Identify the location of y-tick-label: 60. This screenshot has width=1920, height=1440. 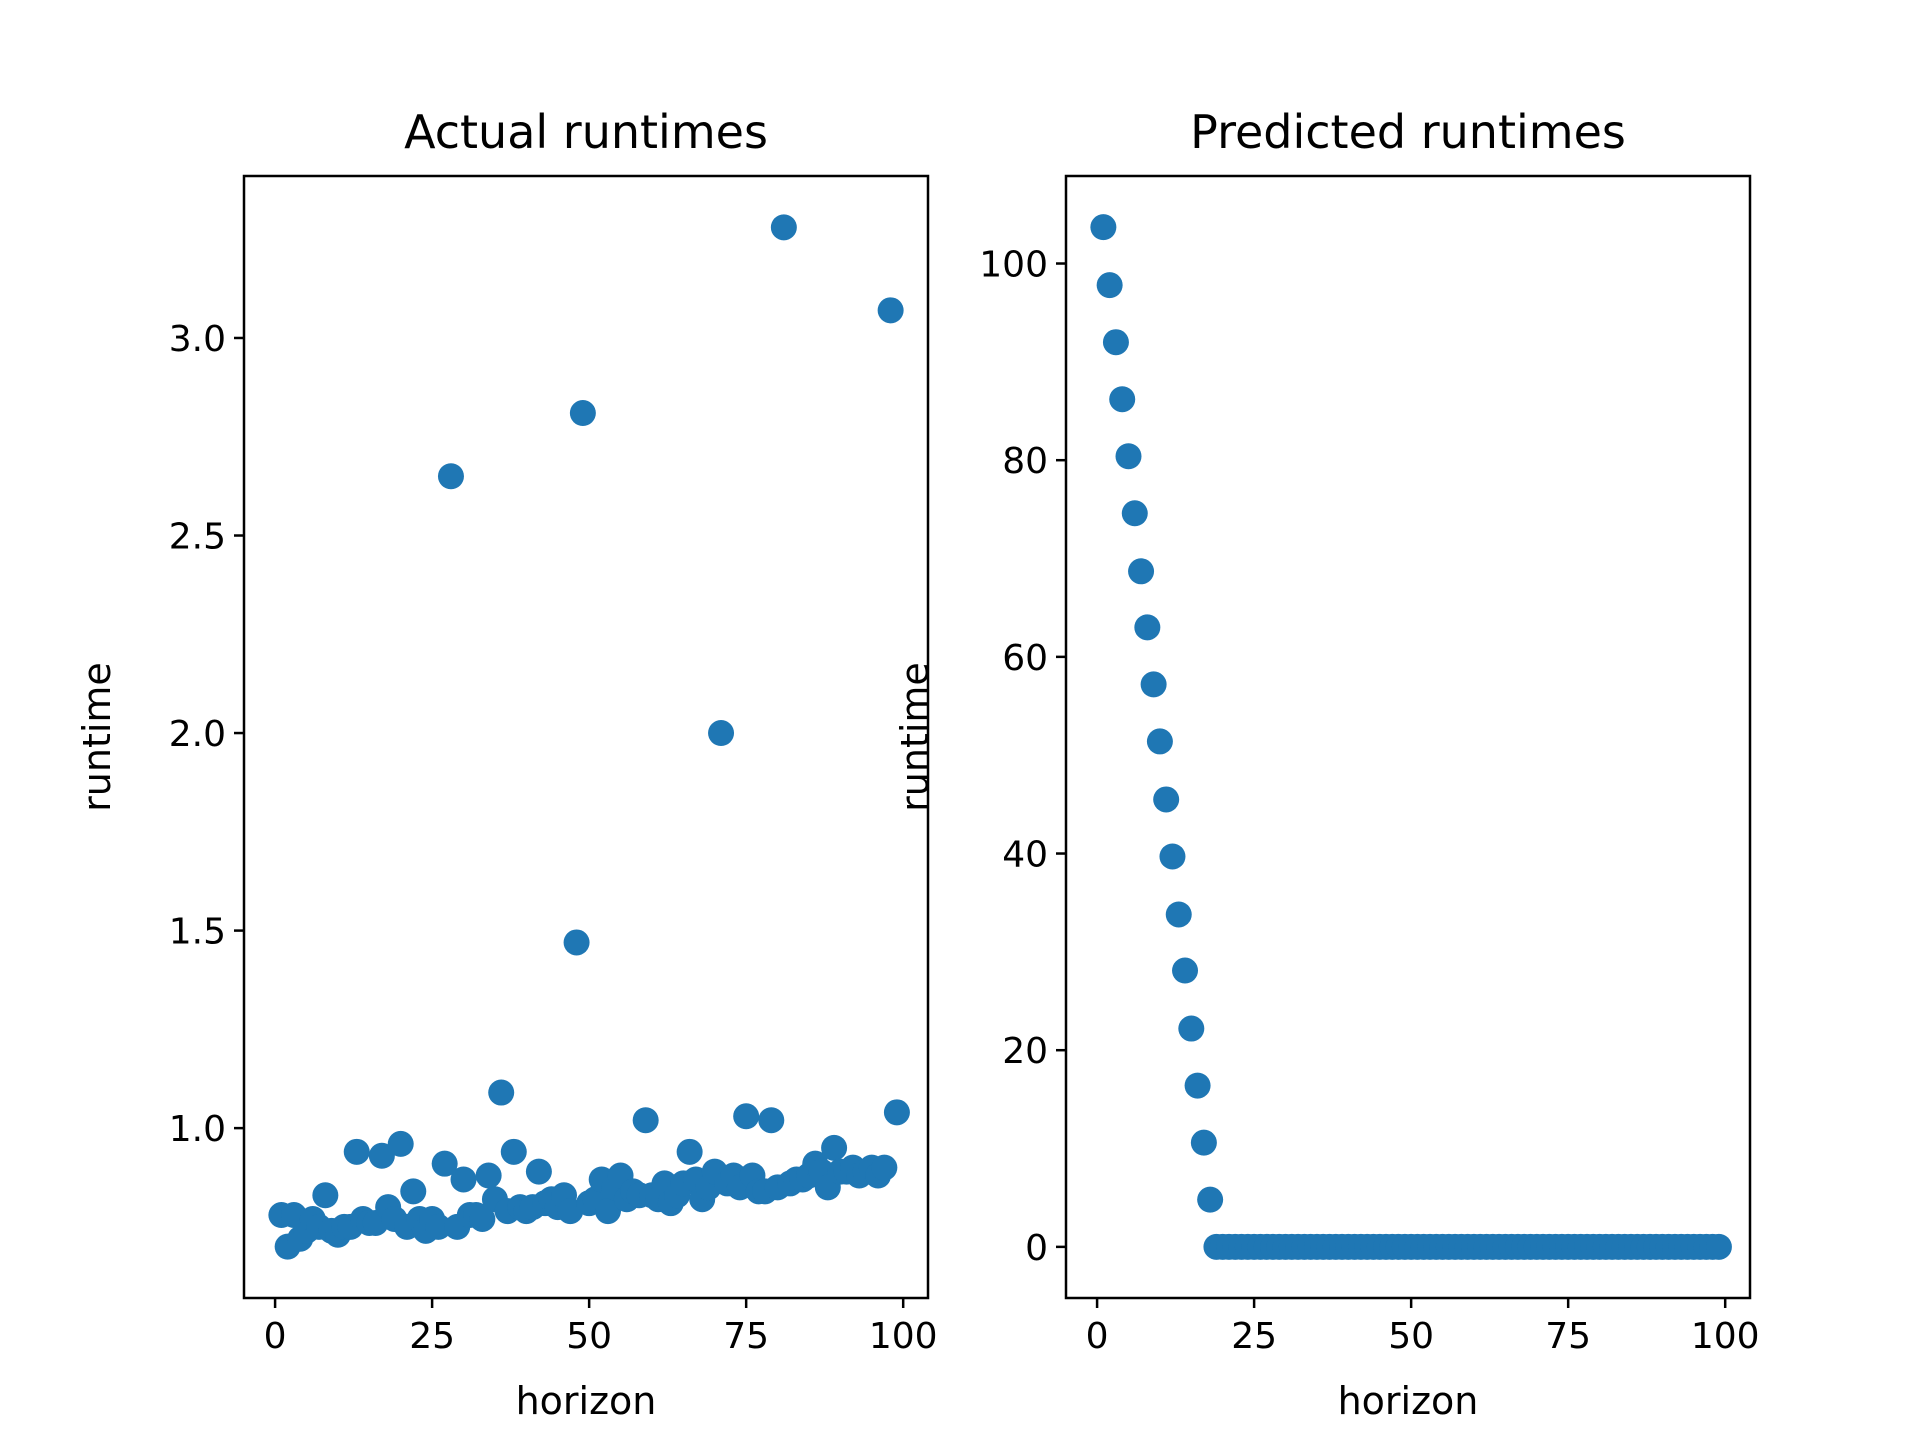
(1025, 658).